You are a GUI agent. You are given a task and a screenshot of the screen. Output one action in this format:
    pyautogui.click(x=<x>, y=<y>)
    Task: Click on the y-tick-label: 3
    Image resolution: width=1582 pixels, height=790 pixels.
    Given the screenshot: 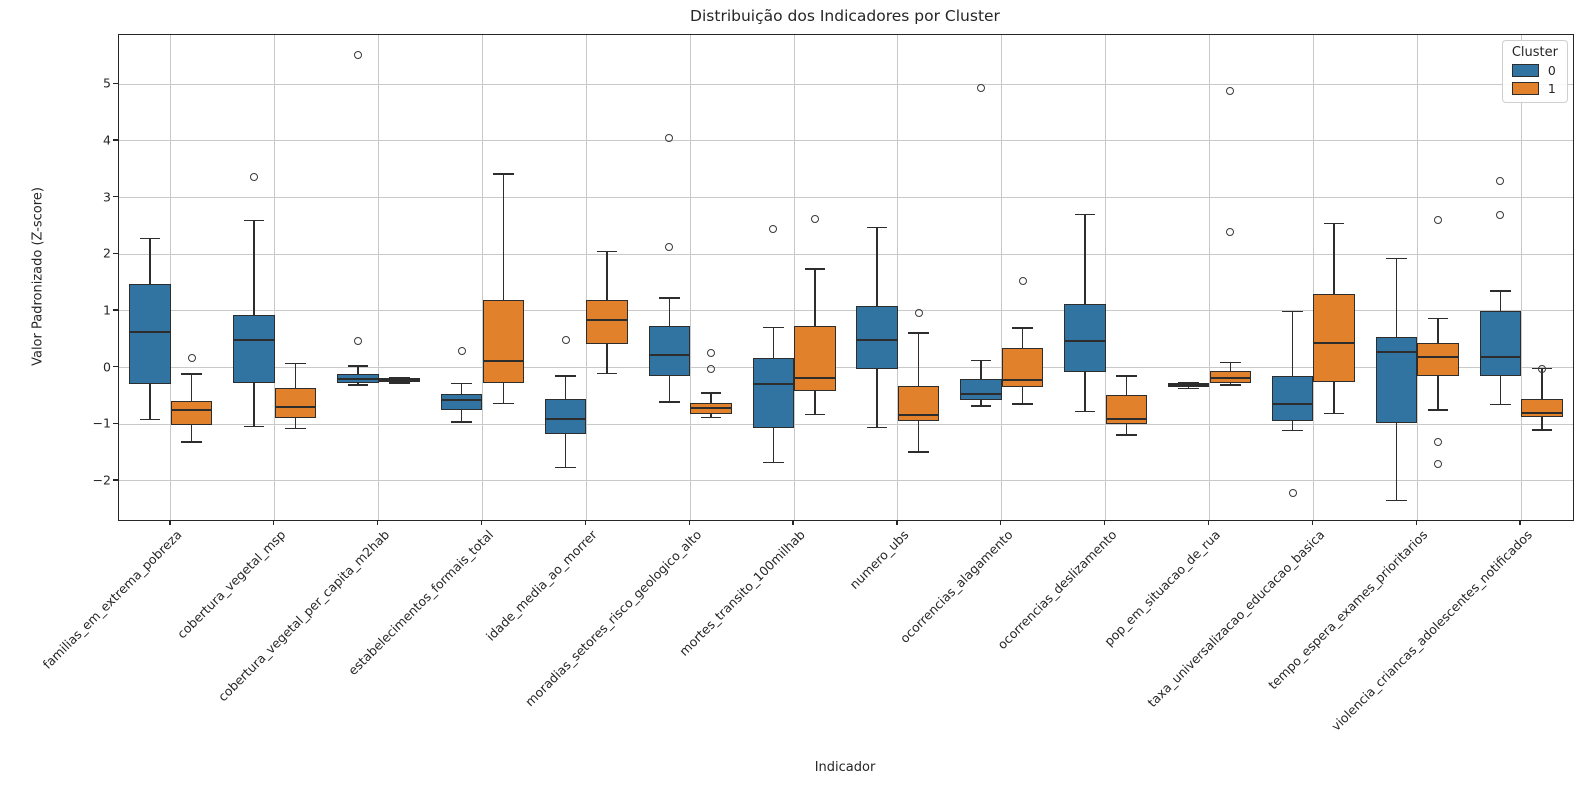 What is the action you would take?
    pyautogui.click(x=107, y=197)
    